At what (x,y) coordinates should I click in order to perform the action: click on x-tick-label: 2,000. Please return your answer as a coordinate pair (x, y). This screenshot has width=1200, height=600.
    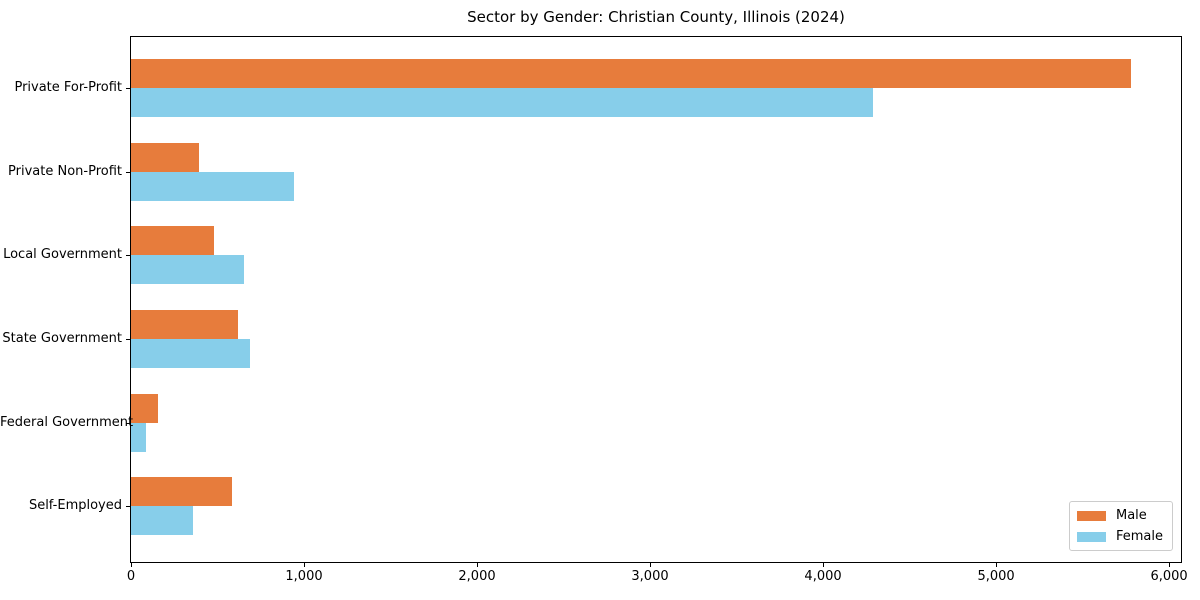
    Looking at the image, I should click on (477, 576).